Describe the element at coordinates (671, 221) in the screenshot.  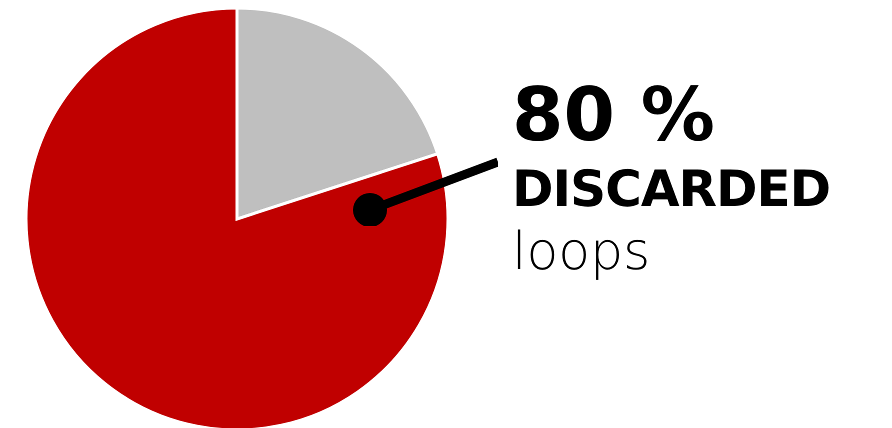
I see `slice-label: DISCARDED loops` at that location.